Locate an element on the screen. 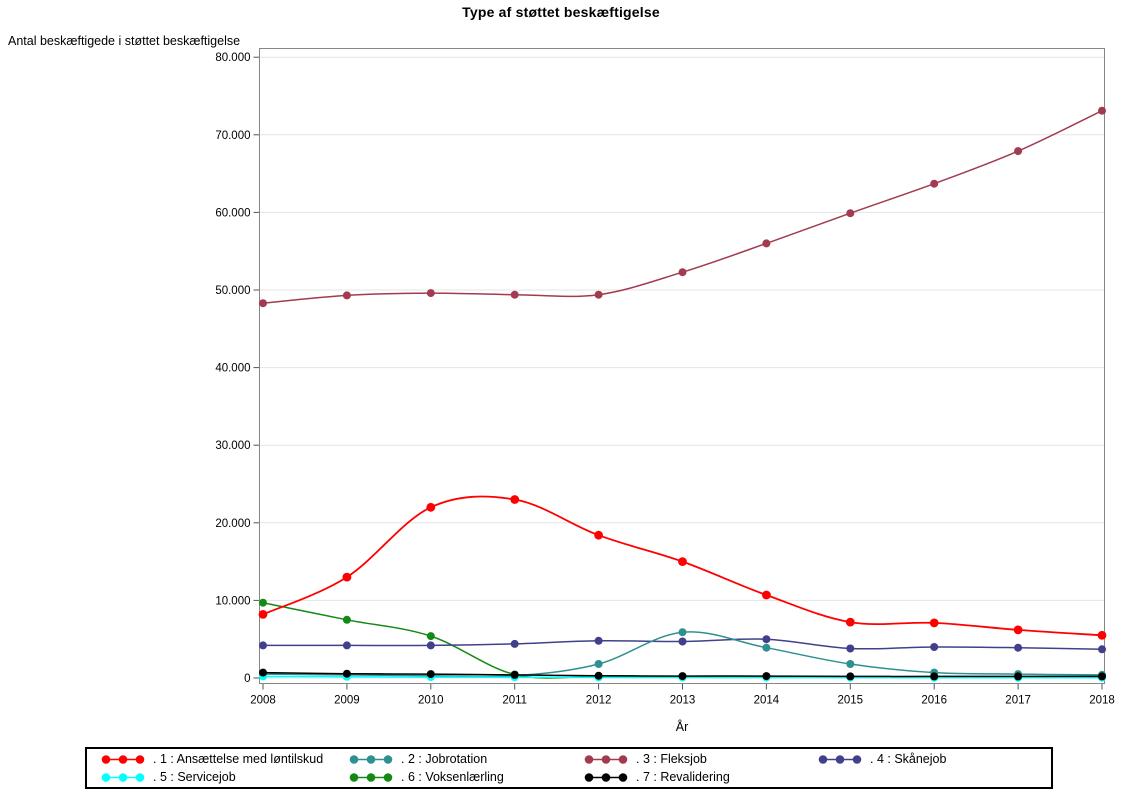 Image resolution: width=1122 pixels, height=793 pixels. x-axis-label: År is located at coordinates (682, 727).